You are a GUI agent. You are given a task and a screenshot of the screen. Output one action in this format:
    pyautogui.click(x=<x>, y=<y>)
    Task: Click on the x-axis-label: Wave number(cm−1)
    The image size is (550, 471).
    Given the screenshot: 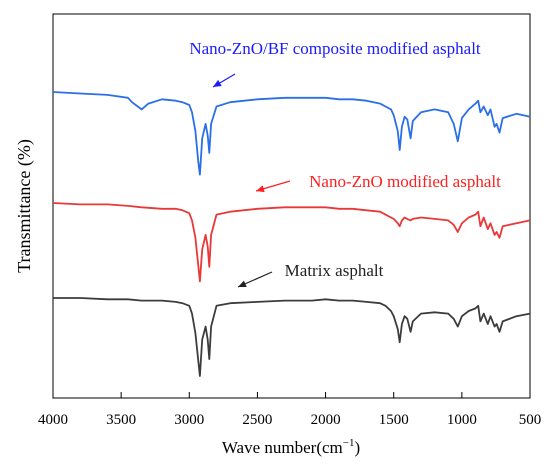 What is the action you would take?
    pyautogui.click(x=291, y=447)
    